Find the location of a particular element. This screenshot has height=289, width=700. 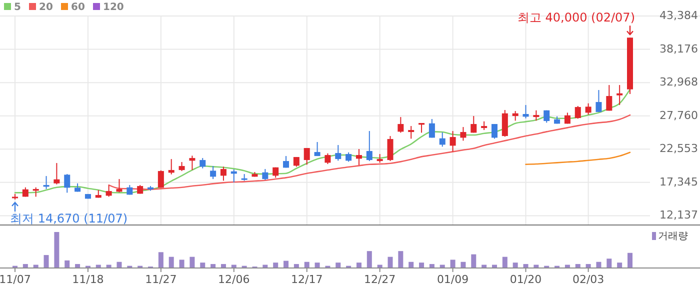

x-tick-label: 11/07 is located at coordinates (15, 279).